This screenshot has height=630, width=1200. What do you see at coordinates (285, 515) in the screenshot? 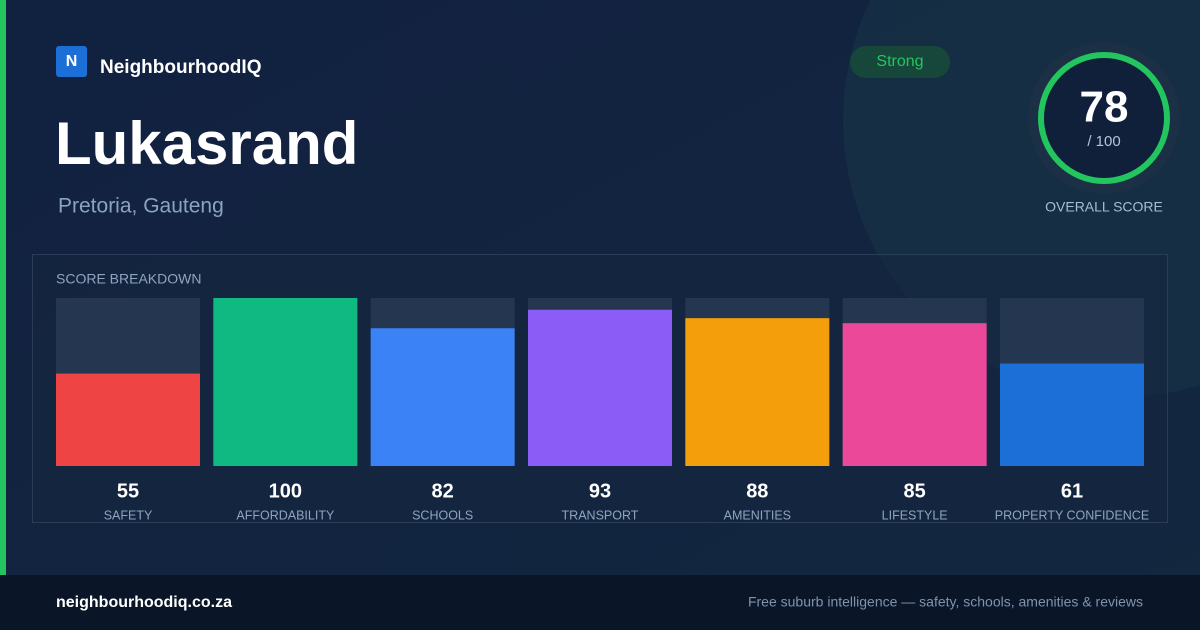
I see `category-label: AFFORDABILITY` at bounding box center [285, 515].